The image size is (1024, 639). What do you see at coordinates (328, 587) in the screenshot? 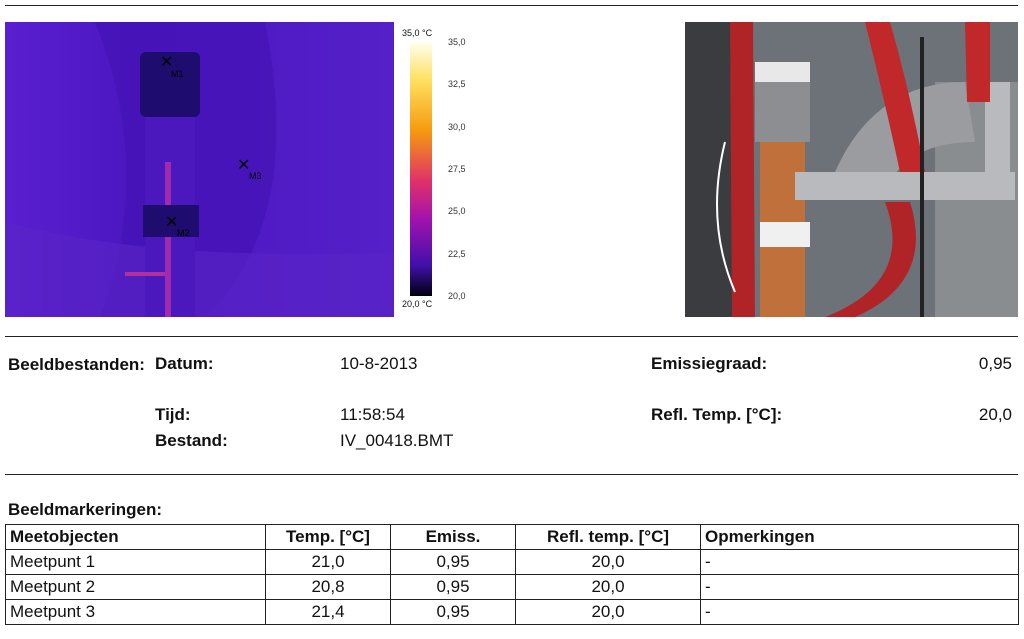
I see `cell: 20,8` at bounding box center [328, 587].